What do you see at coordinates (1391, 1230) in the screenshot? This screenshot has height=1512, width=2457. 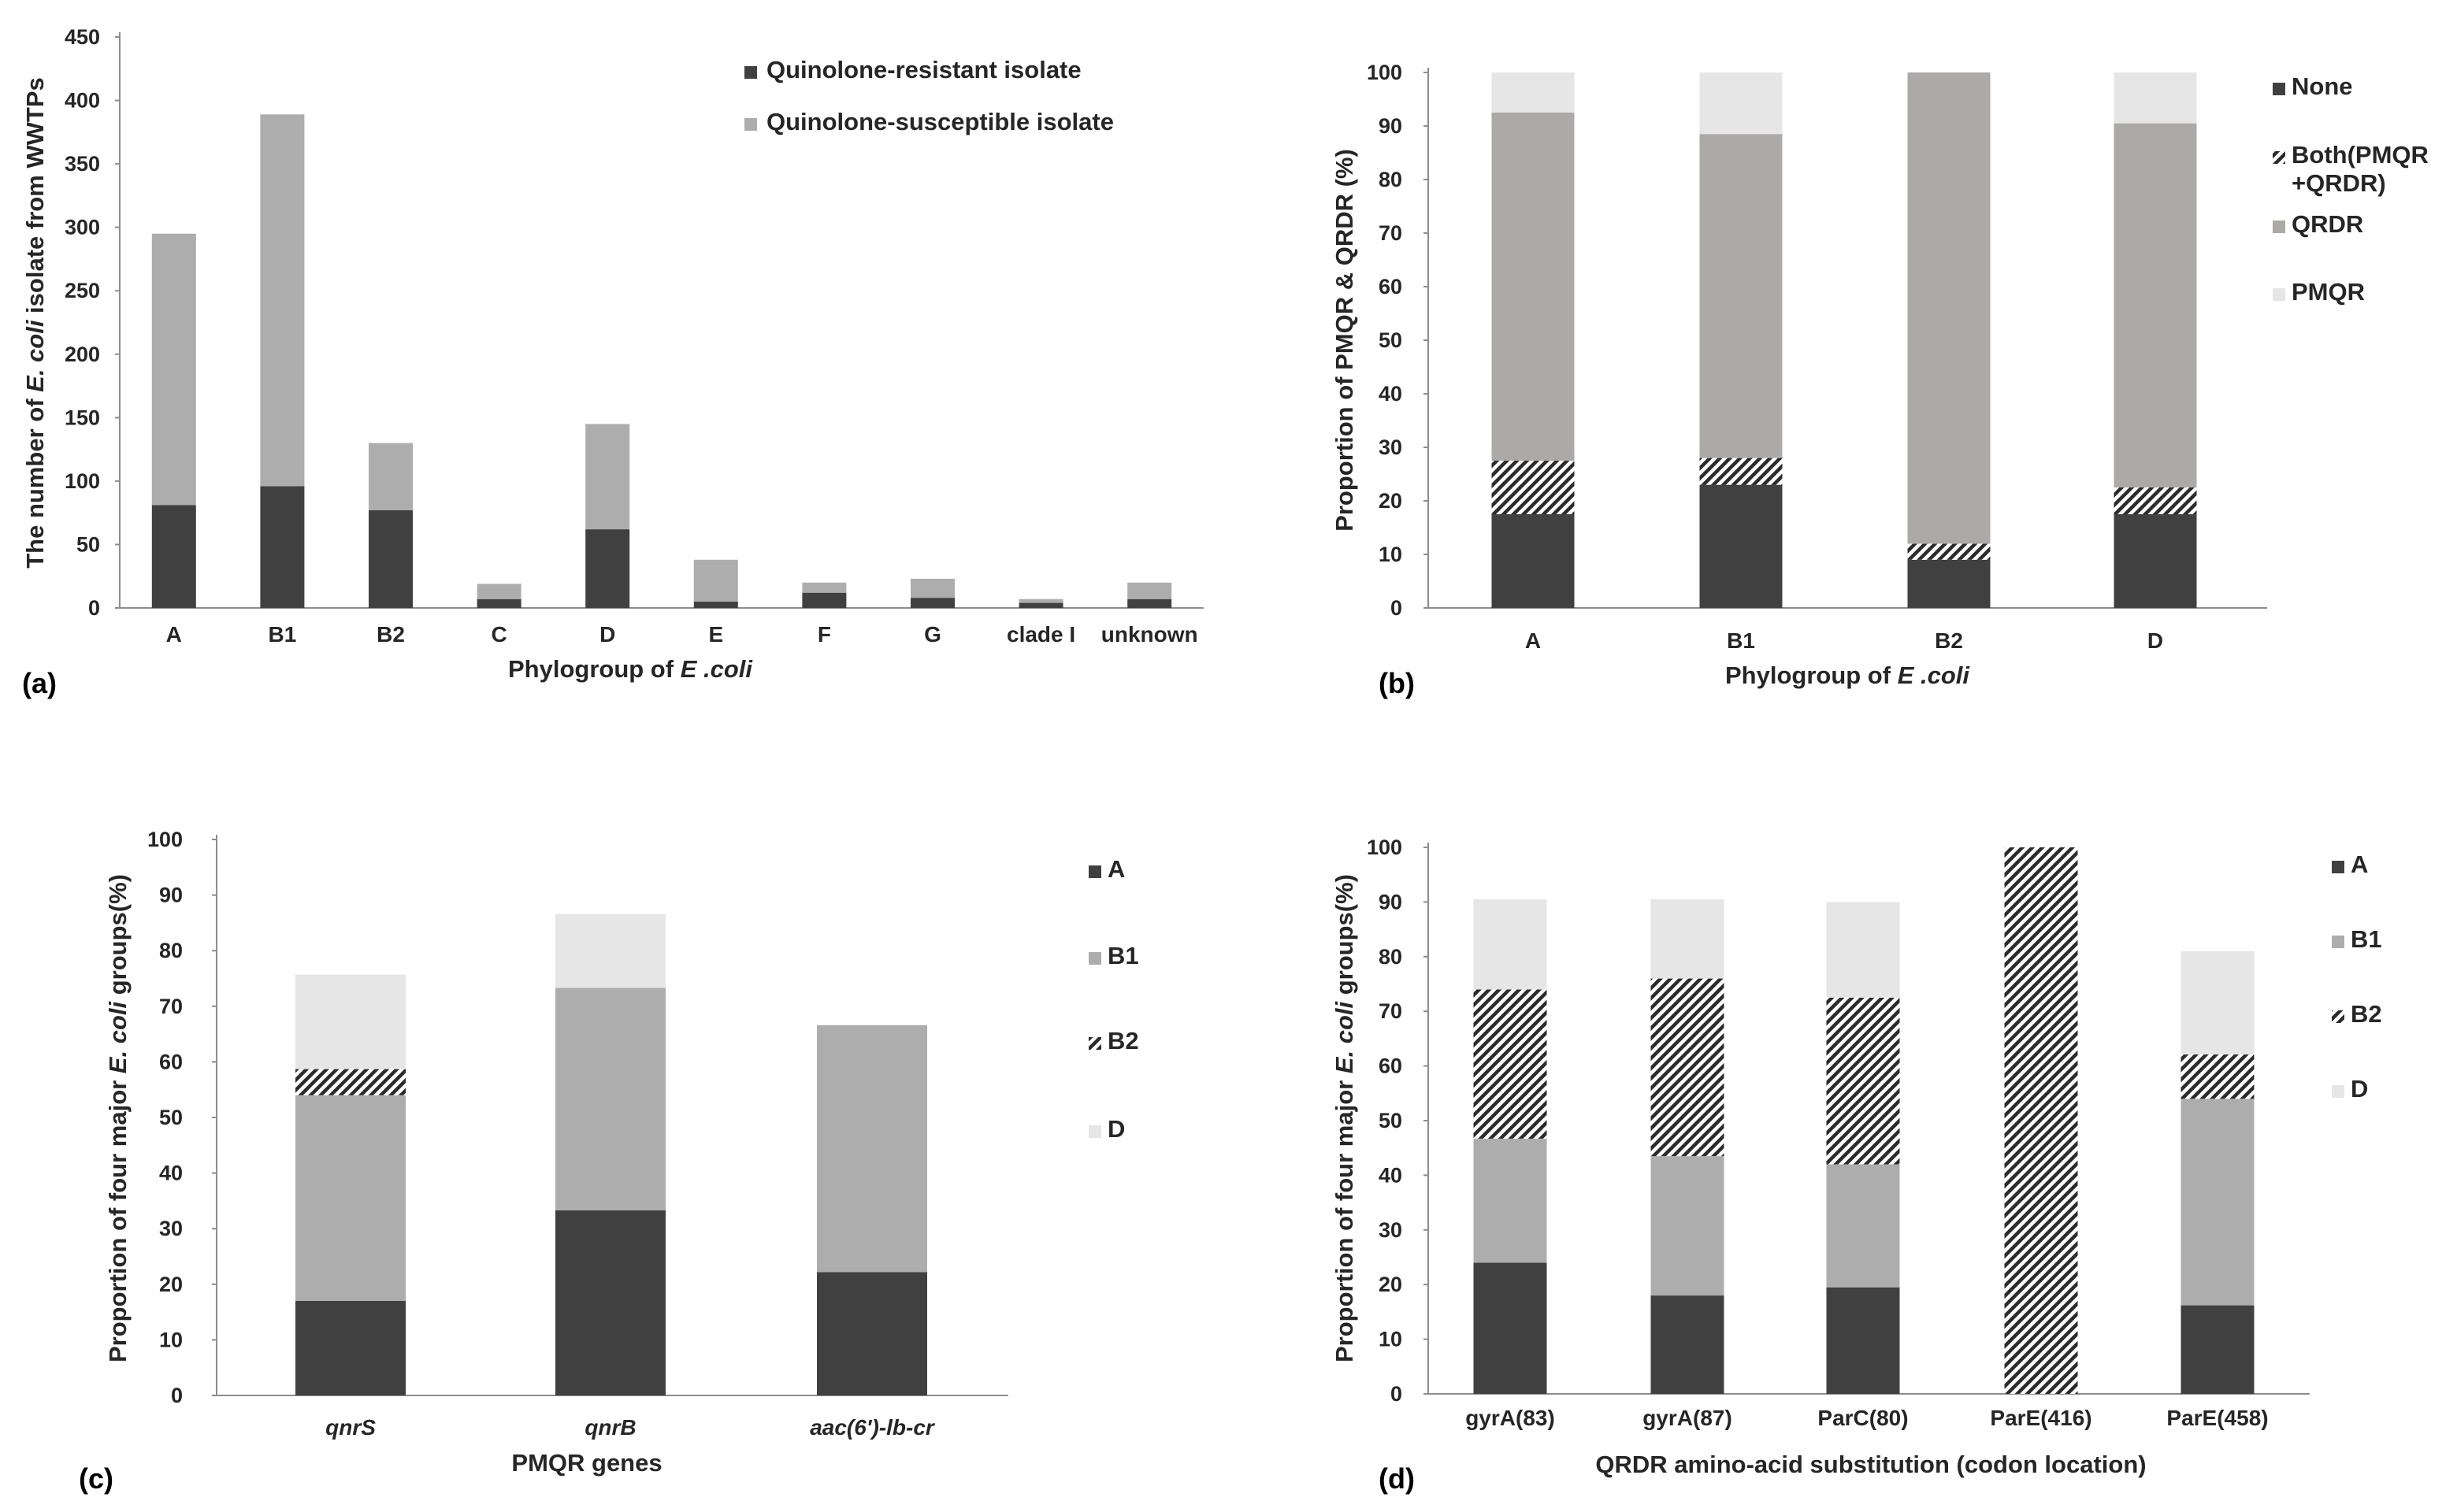 I see `y-tick-label: 30` at bounding box center [1391, 1230].